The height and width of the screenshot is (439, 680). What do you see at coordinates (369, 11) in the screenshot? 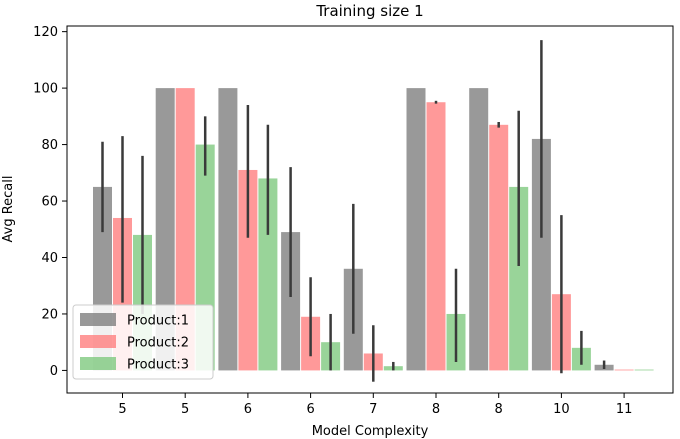
I see `chart-title: Training size 1` at bounding box center [369, 11].